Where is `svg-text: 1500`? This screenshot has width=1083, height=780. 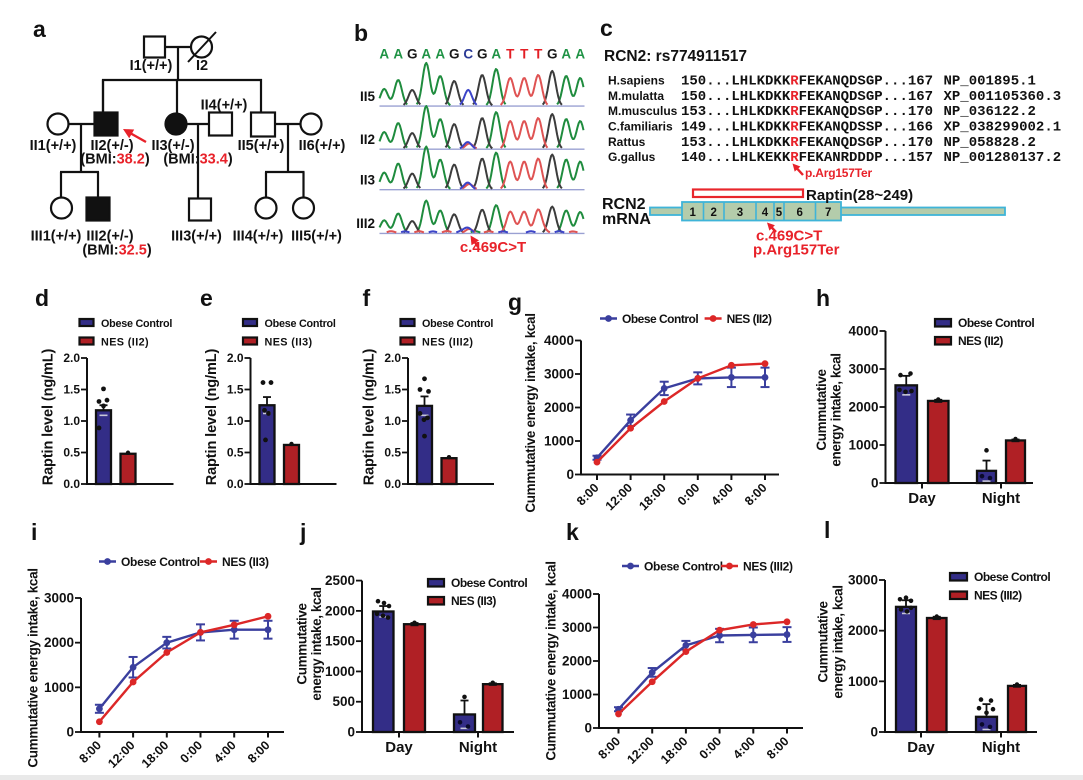
svg-text: 1500 is located at coordinates (340, 641).